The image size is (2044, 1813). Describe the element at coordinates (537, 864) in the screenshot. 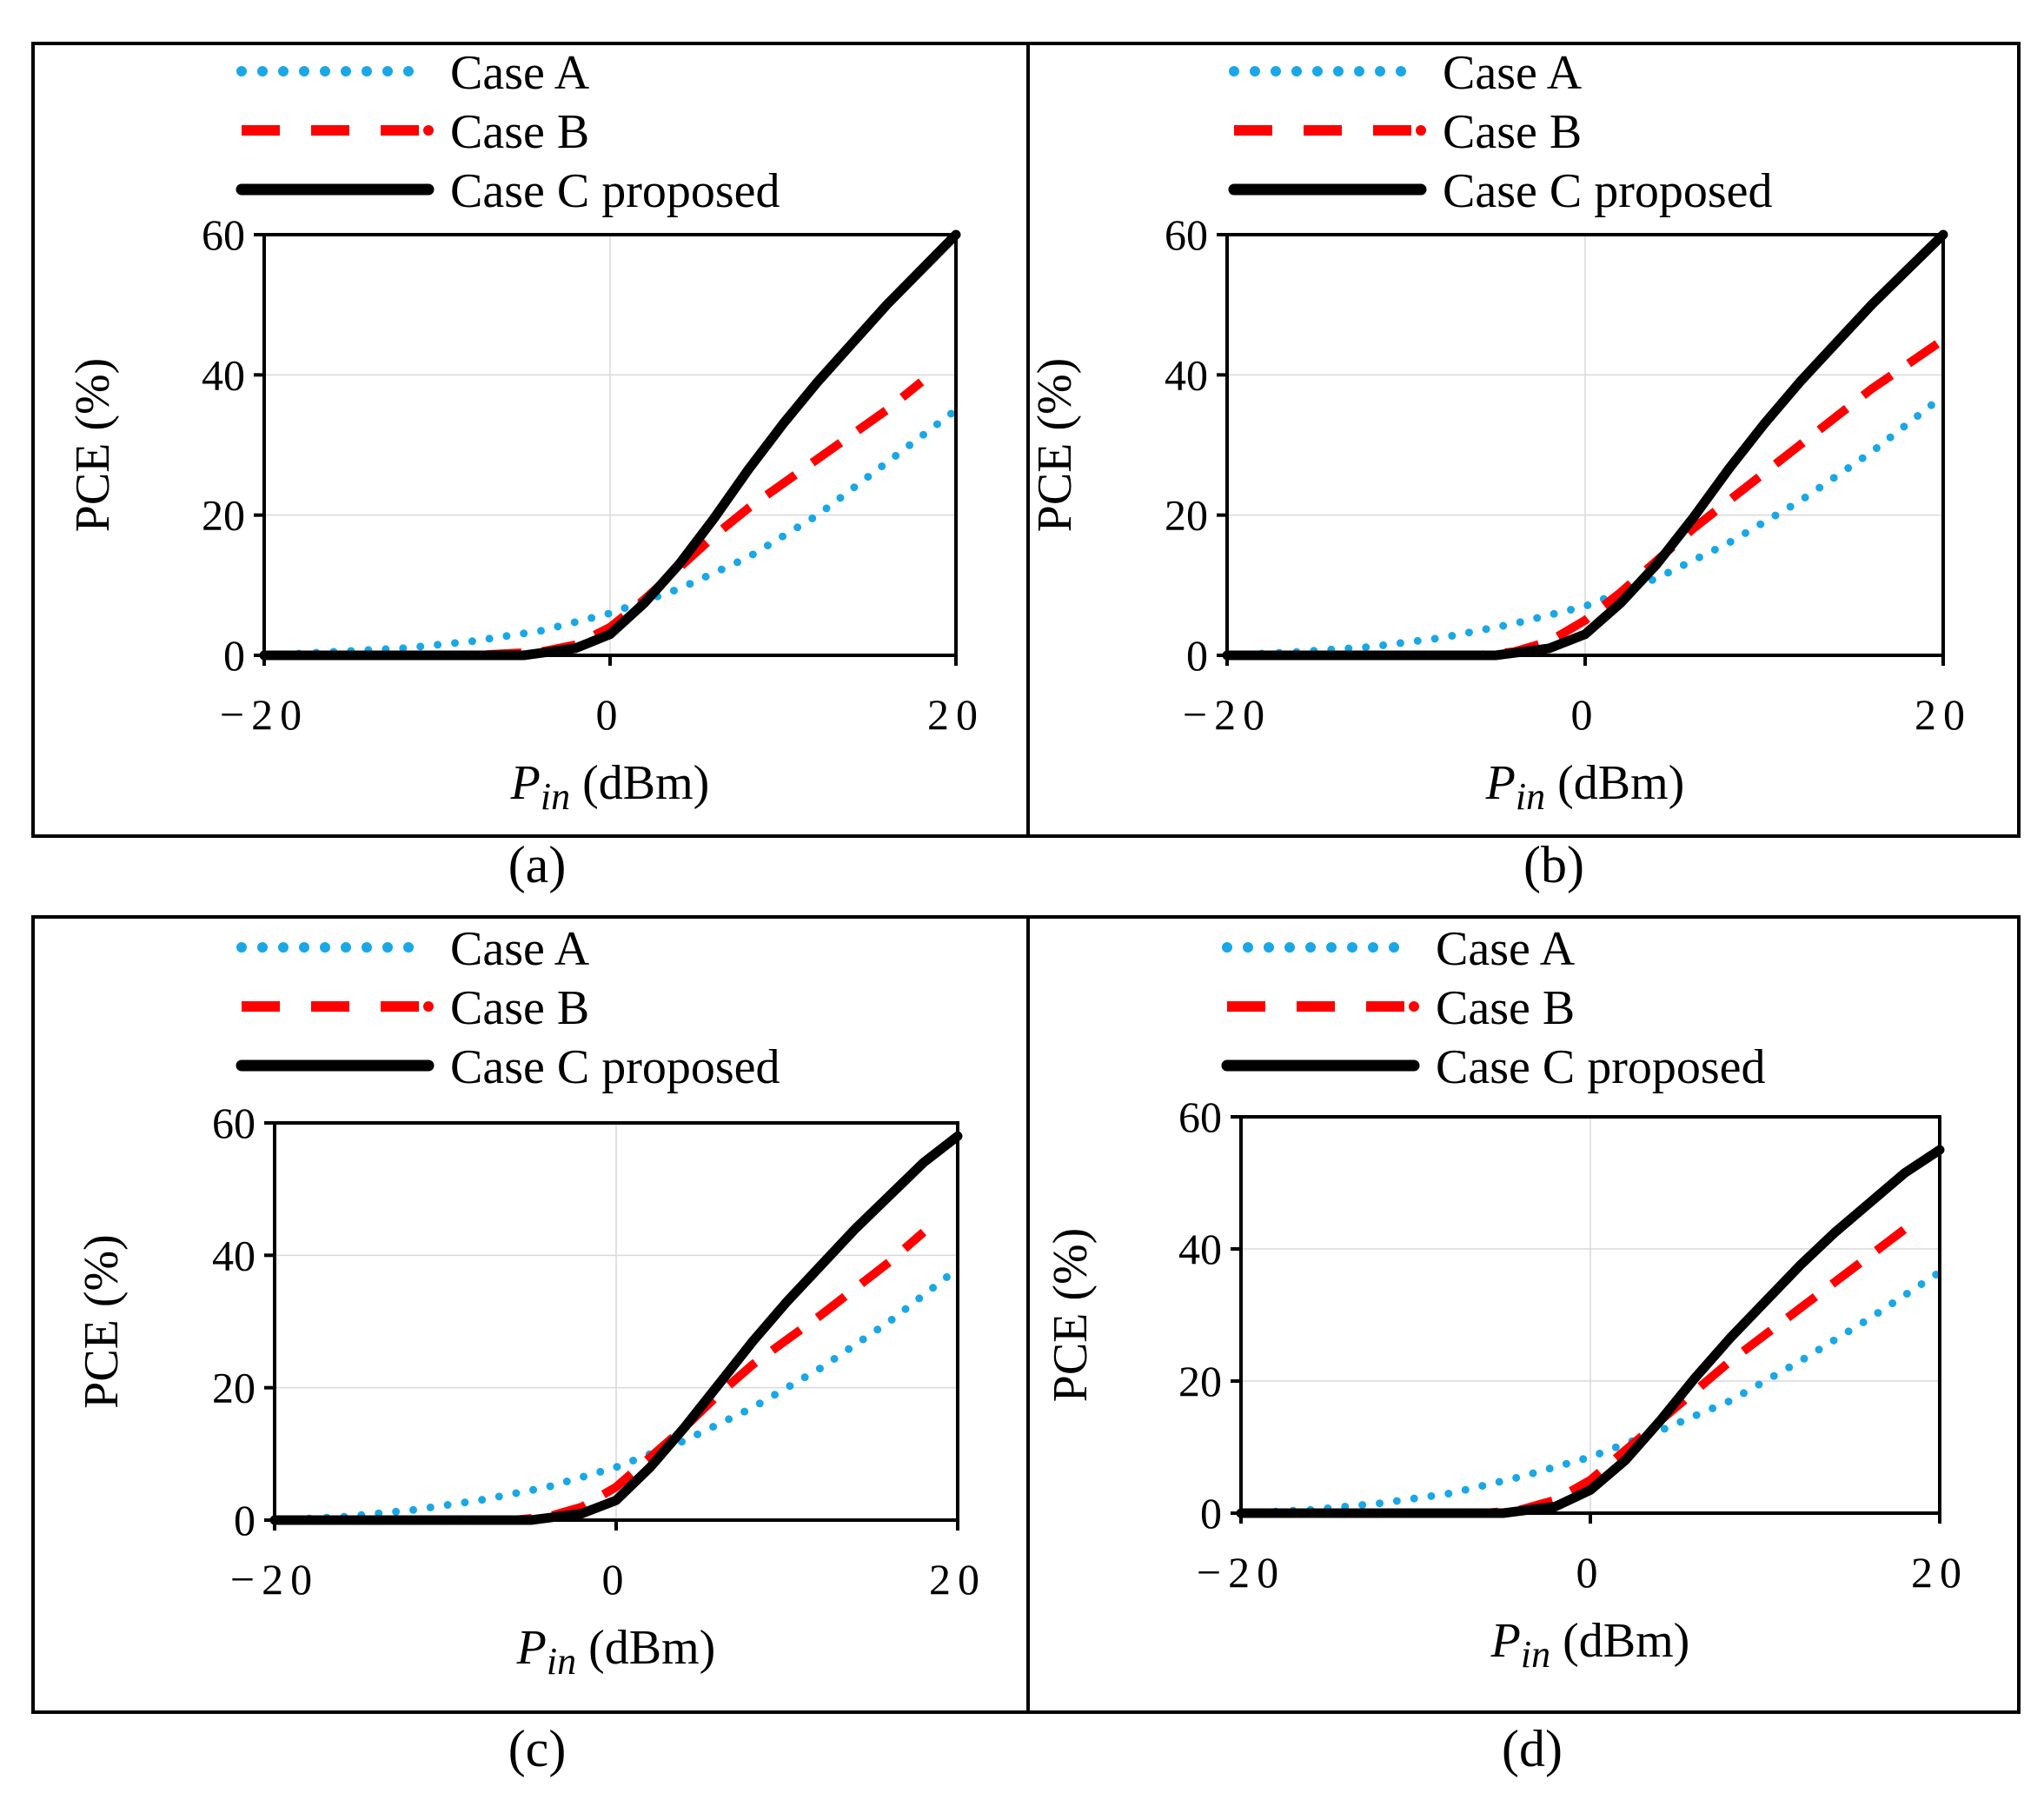

I see `panel-caption: (a)` at that location.